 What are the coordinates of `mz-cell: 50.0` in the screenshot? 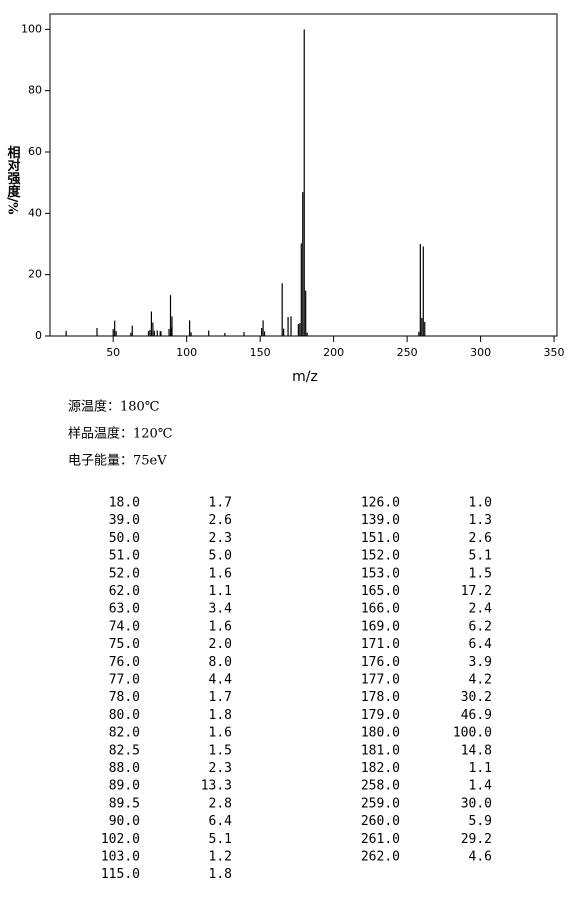 It's located at (124, 538).